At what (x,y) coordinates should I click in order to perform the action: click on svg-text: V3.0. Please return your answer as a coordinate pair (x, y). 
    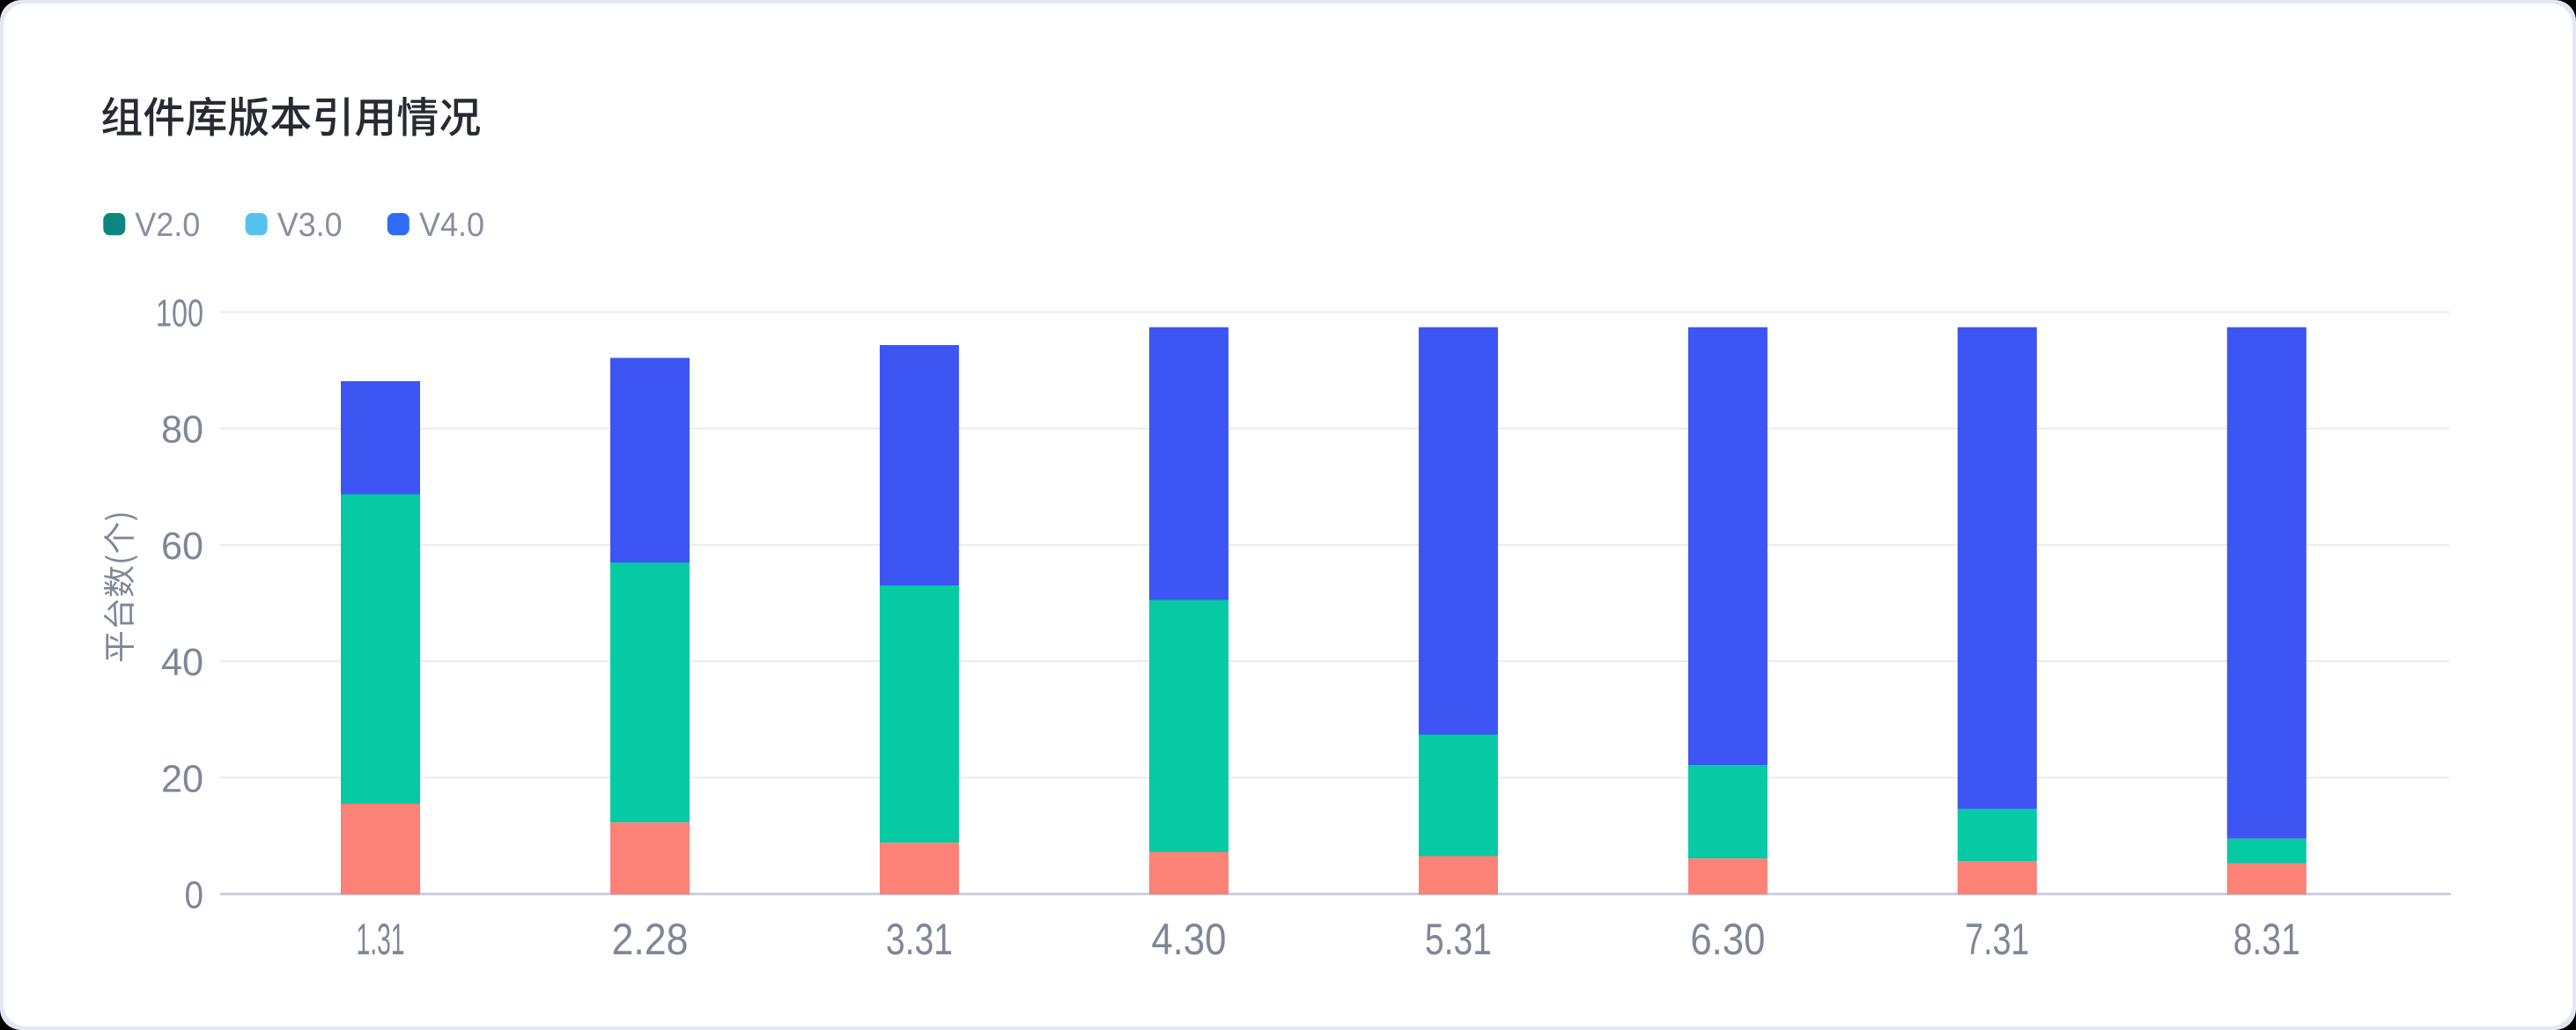
    Looking at the image, I should click on (310, 225).